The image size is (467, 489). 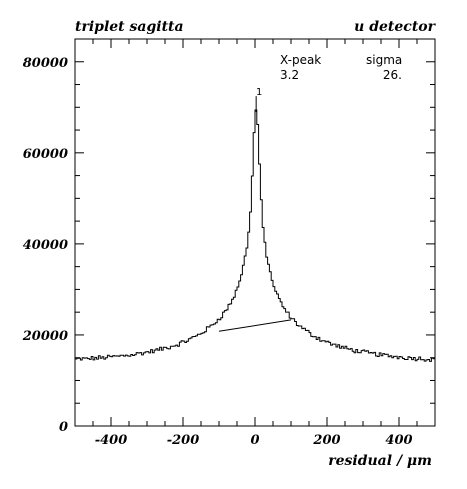 What do you see at coordinates (395, 27) in the screenshot?
I see `chart-title-right: u detector` at bounding box center [395, 27].